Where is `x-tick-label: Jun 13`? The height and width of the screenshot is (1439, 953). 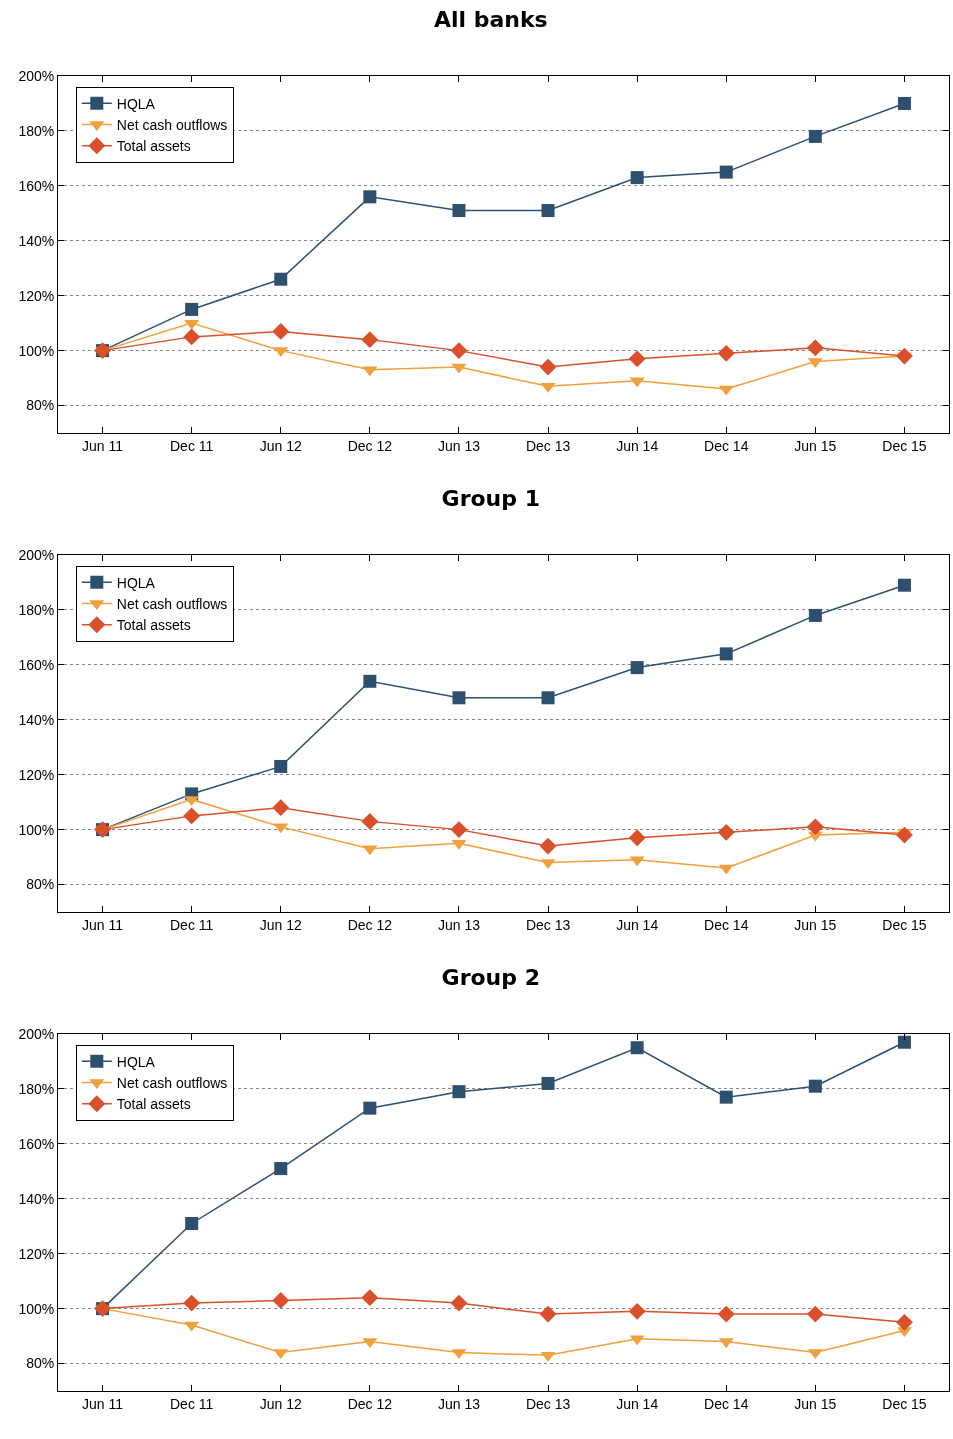
x-tick-label: Jun 13 is located at coordinates (459, 1403).